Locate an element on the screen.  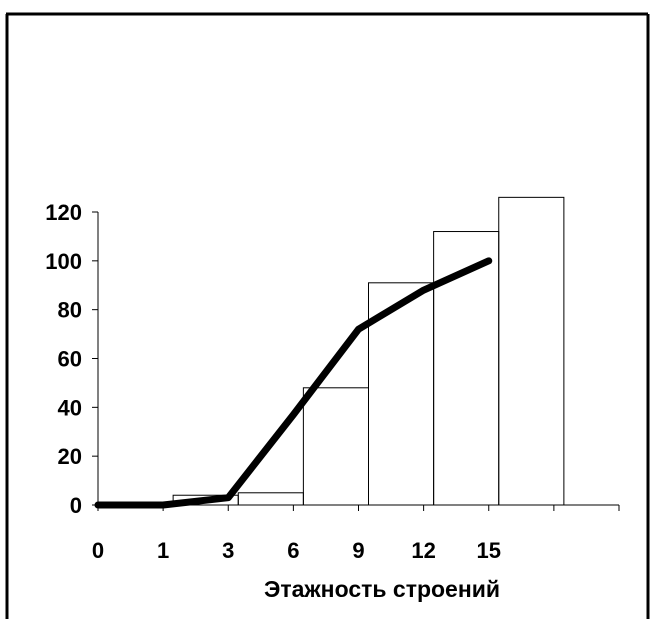
x-tick-label-6: 15 is located at coordinates (489, 550).